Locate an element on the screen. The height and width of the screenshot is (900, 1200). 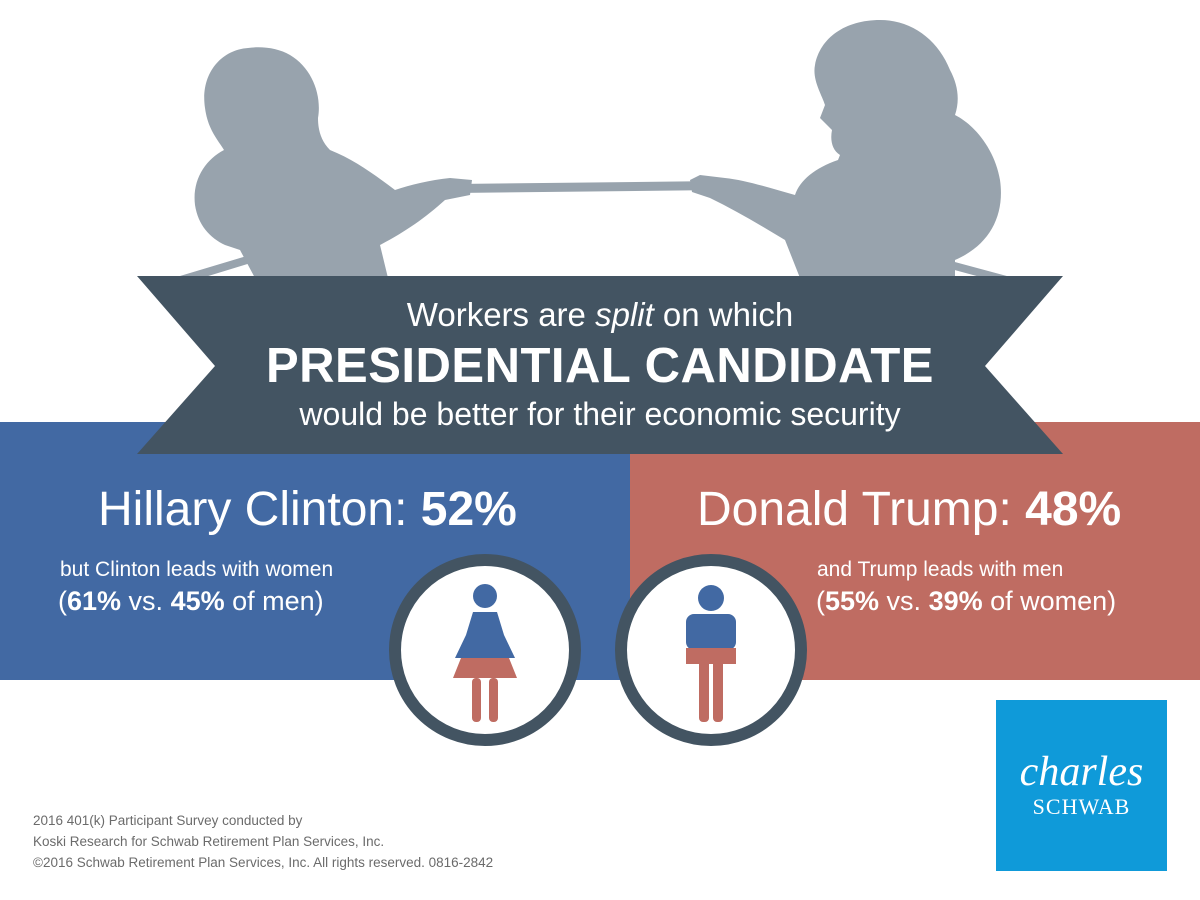
headline-line-1-end: on which is located at coordinates (723, 314).